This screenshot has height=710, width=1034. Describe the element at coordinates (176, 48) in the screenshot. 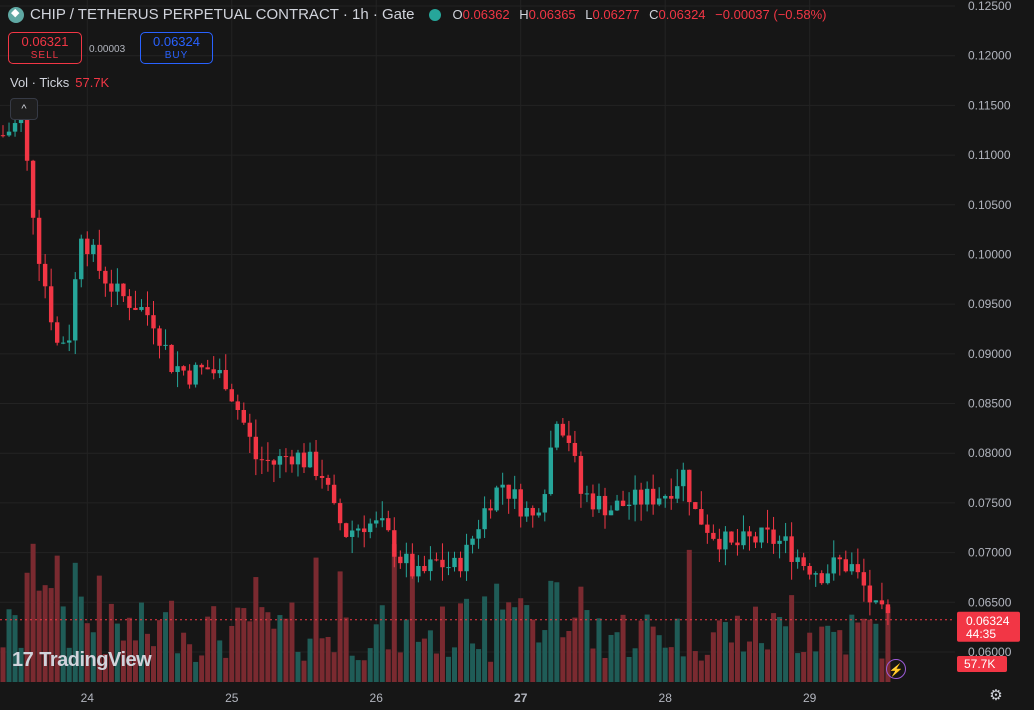

I see `buy-button: 0.06324 BUY` at that location.